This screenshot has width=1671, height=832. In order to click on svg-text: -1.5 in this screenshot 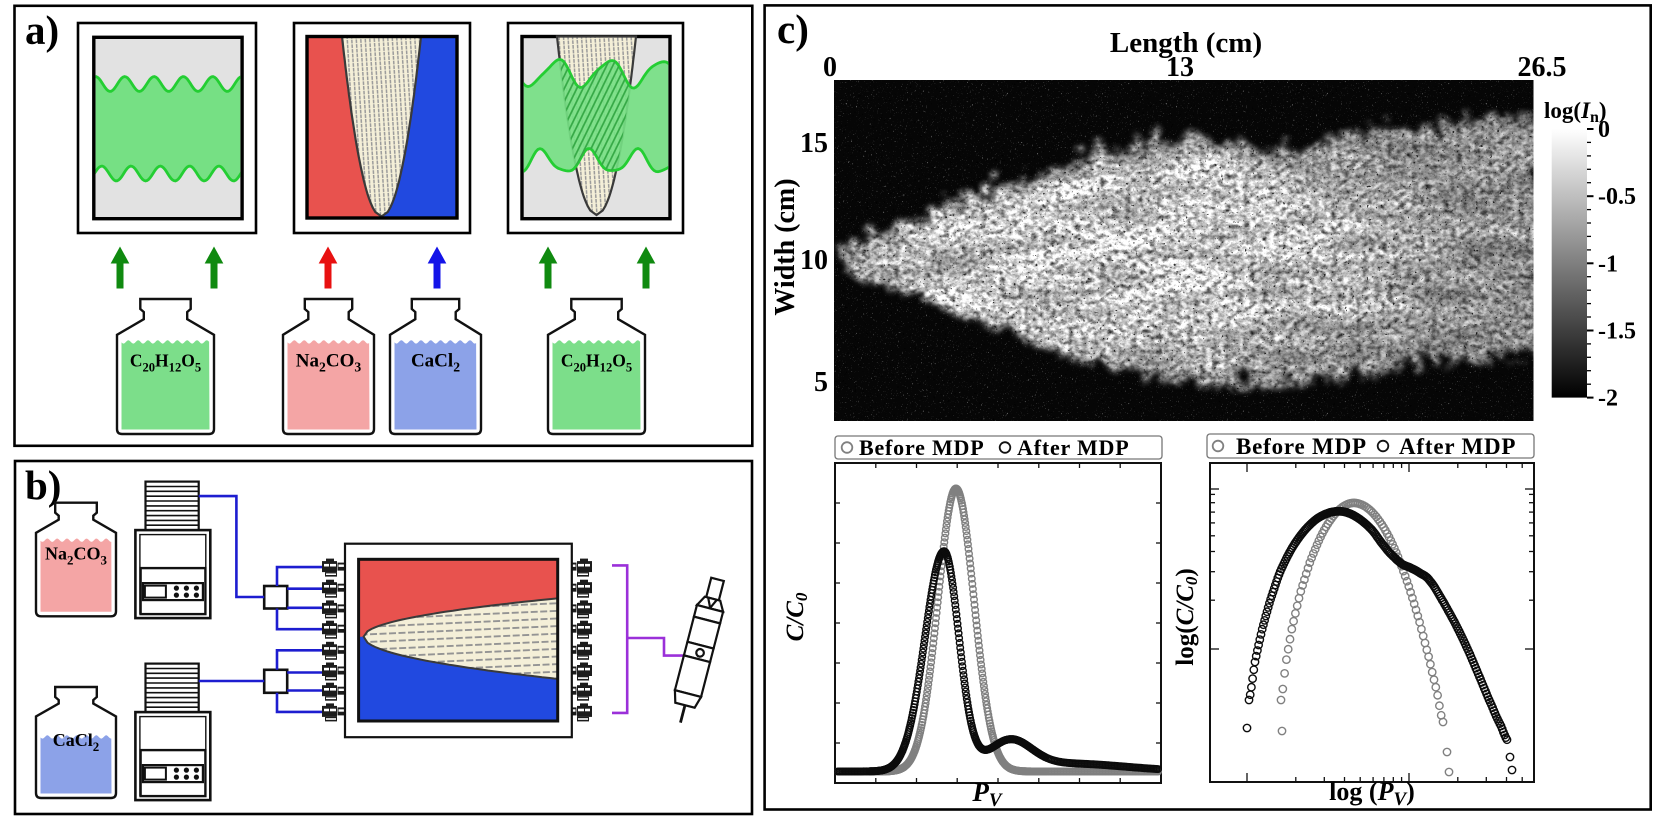, I will do `click(1617, 332)`.